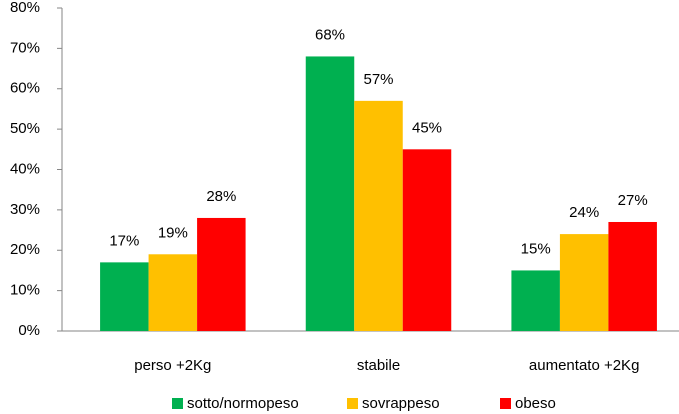 This screenshot has height=414, width=679. I want to click on y-tick-label: 30%, so click(25, 209).